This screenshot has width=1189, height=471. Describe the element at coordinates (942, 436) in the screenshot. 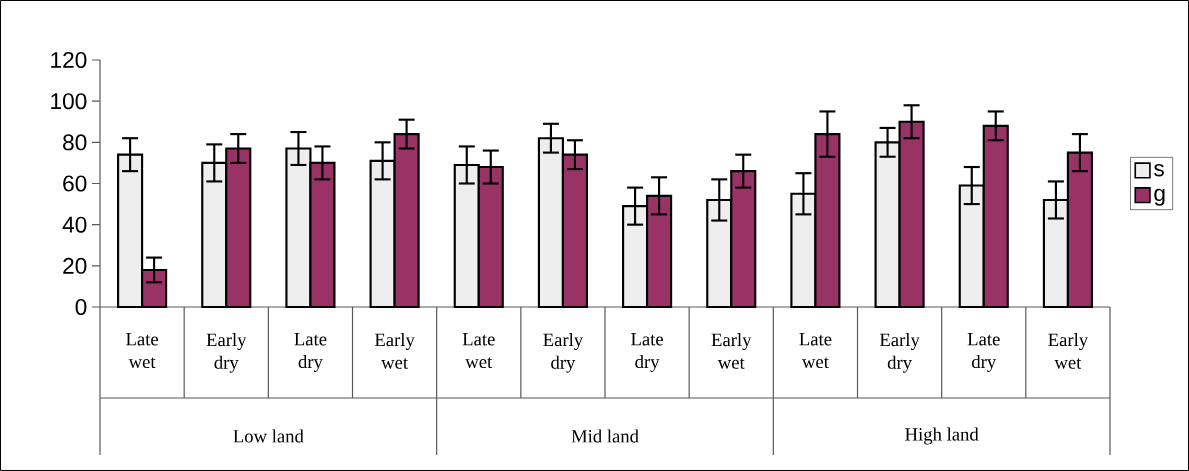

I see `text: High land` at that location.